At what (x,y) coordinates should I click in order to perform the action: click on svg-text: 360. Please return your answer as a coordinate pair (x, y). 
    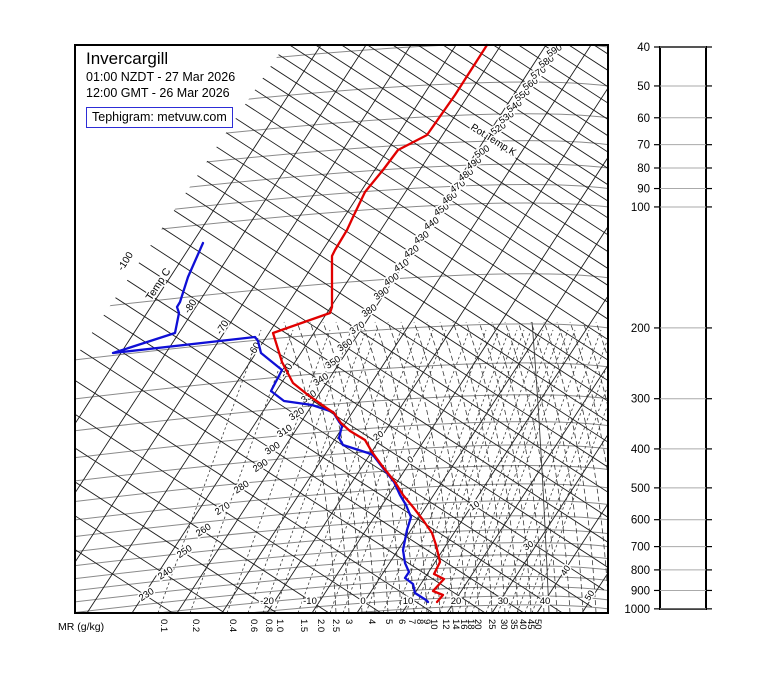
    Looking at the image, I should click on (345, 346).